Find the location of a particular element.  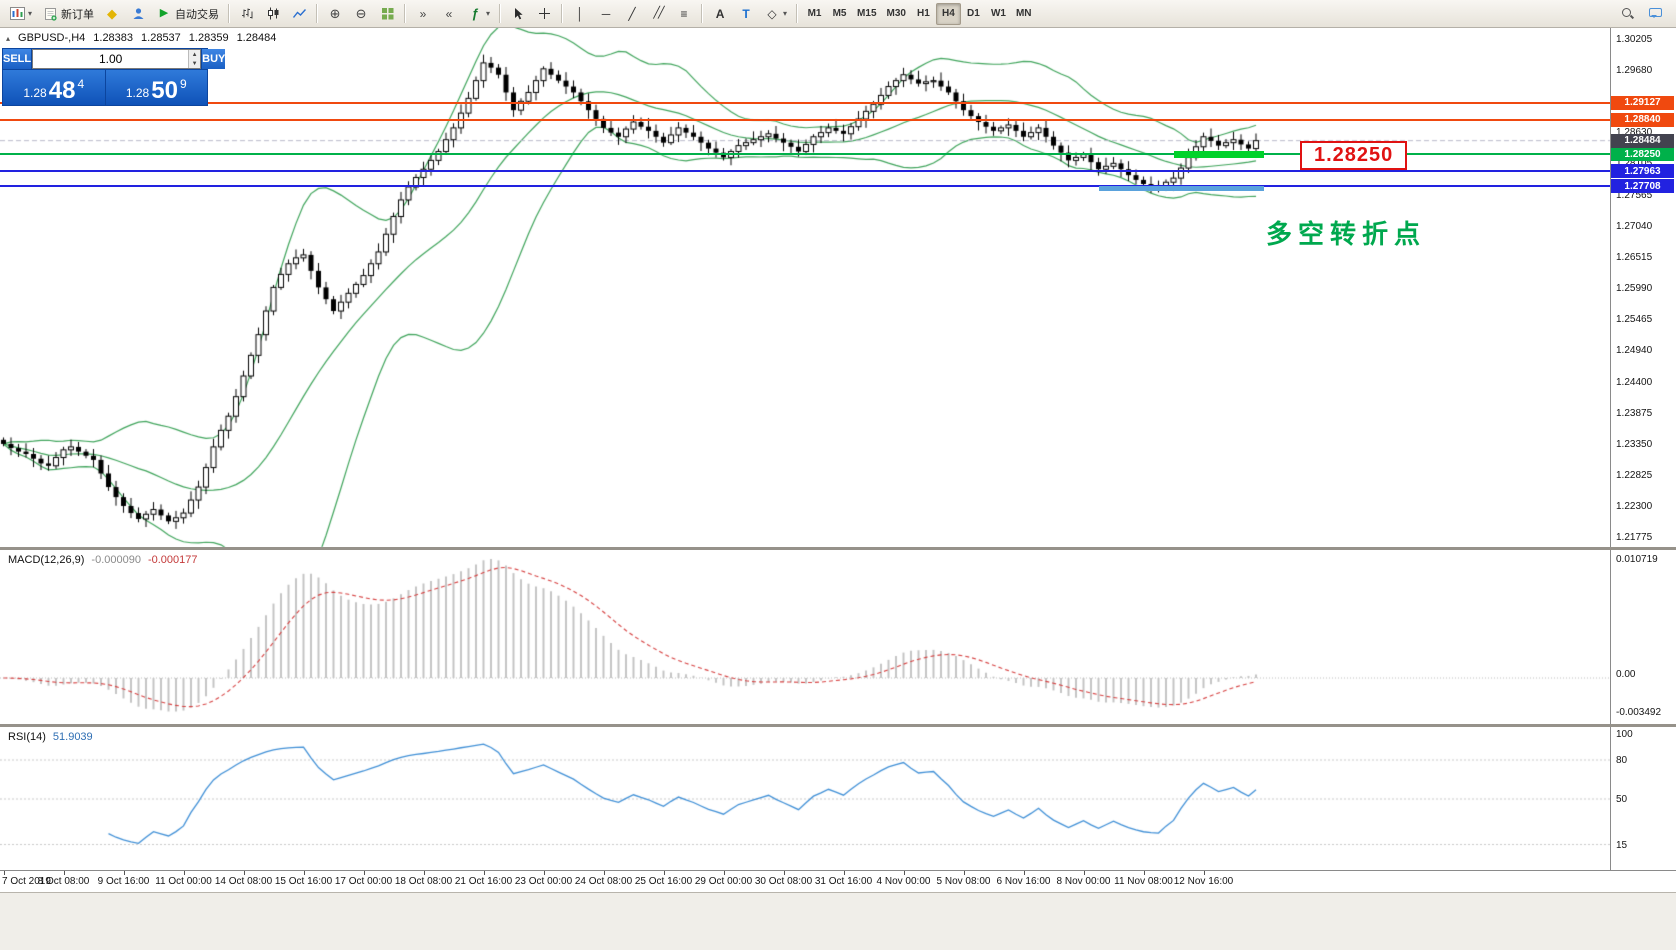

sell-price-display: 1.28 48 4 is located at coordinates (54, 87).